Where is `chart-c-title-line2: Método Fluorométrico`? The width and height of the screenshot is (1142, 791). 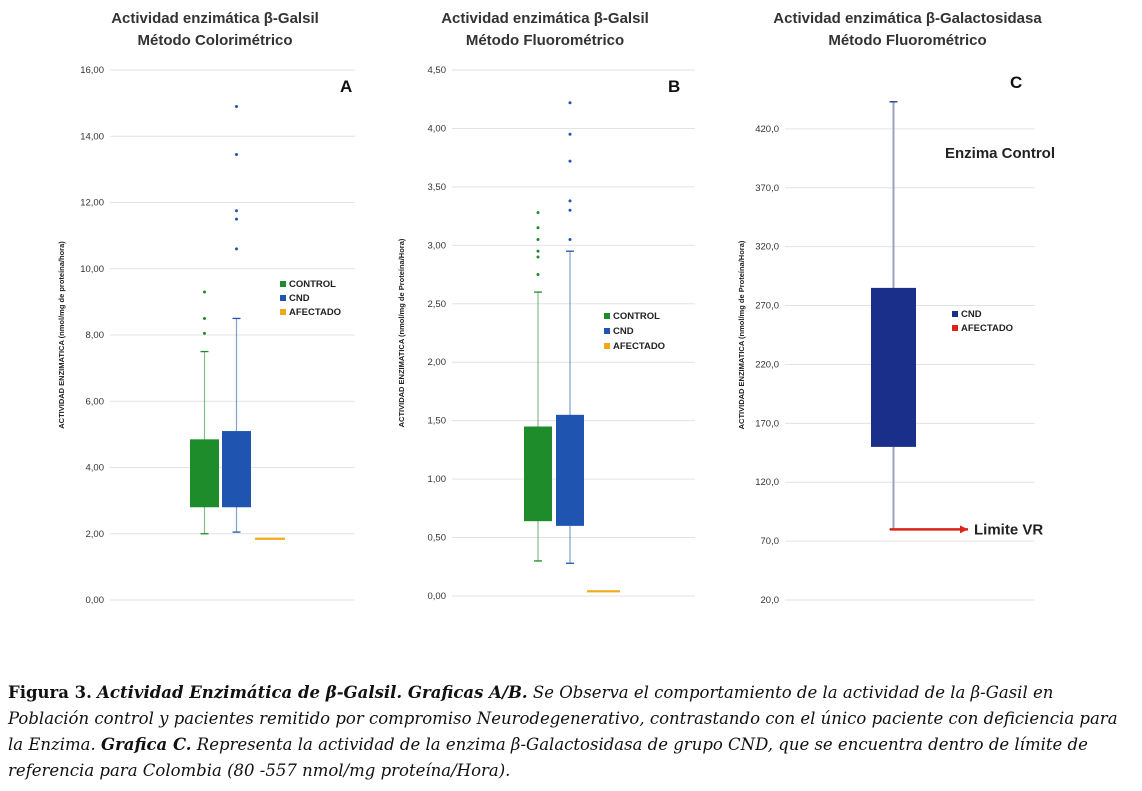 chart-c-title-line2: Método Fluorométrico is located at coordinates (907, 40).